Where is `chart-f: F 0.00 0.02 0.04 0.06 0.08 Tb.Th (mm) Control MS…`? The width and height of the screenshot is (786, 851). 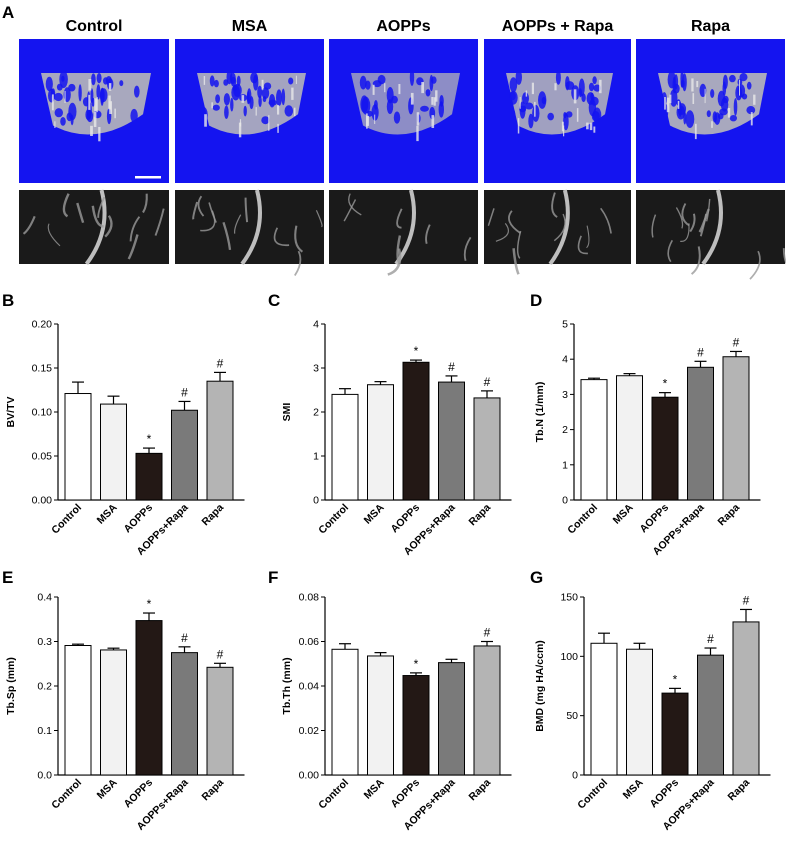 chart-f: F 0.00 0.02 0.04 0.06 0.08 Tb.Th (mm) Control MS… is located at coordinates (390, 700).